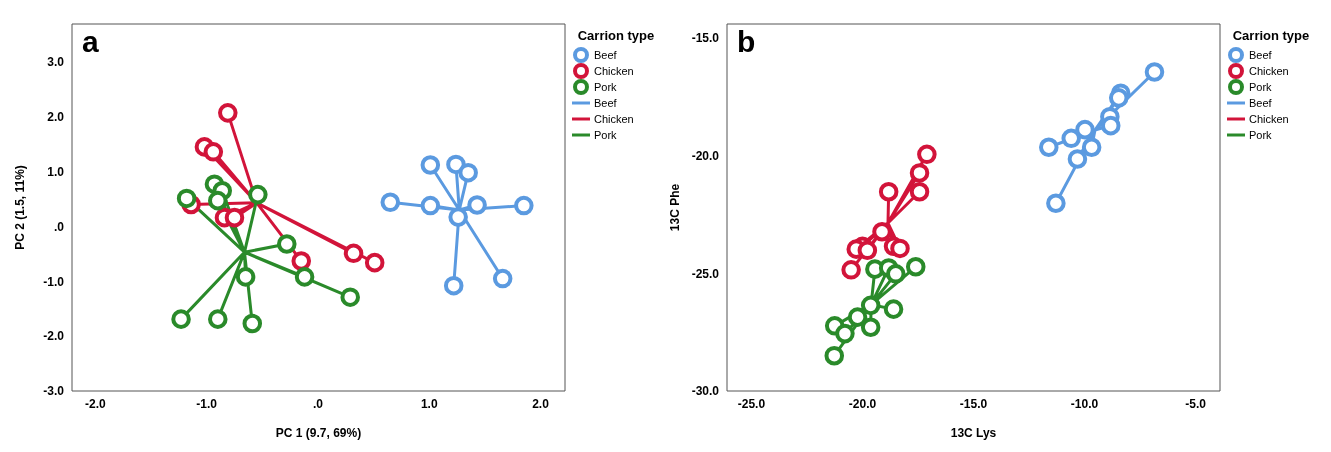  What do you see at coordinates (318, 433) in the screenshot?
I see `x-axis-title: PC 1 (9.7, 69%)` at bounding box center [318, 433].